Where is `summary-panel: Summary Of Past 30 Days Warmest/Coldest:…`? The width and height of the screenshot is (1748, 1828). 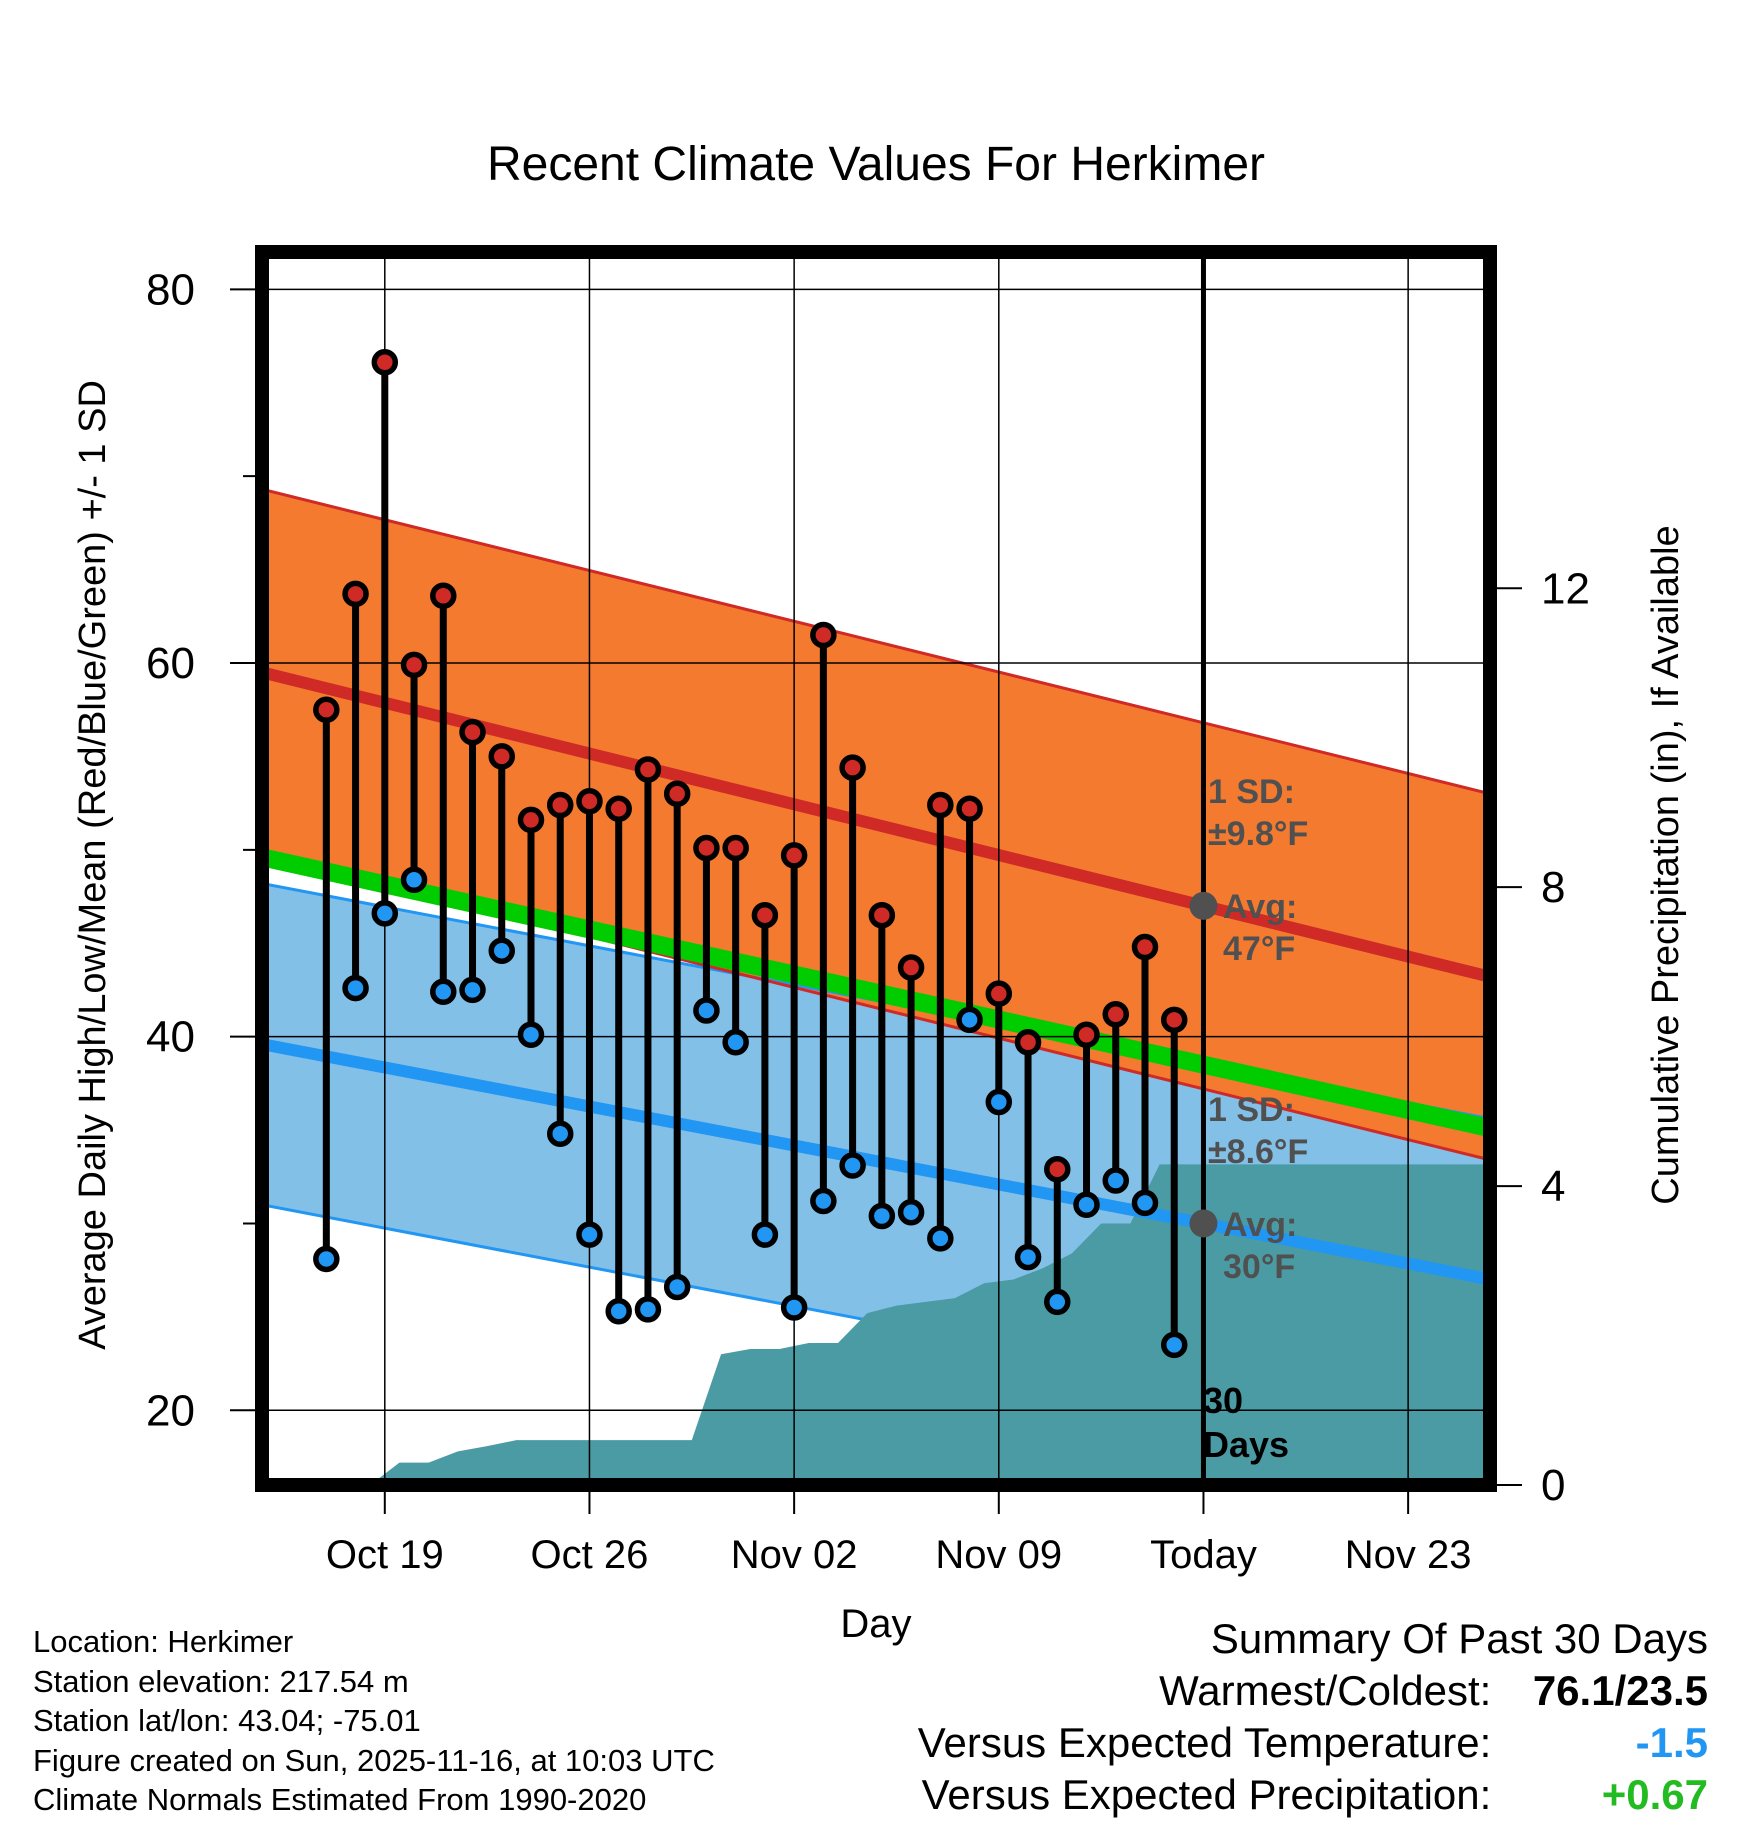
summary-panel: Summary Of Past 30 Days Warmest/Coldest:… is located at coordinates (1313, 1717).